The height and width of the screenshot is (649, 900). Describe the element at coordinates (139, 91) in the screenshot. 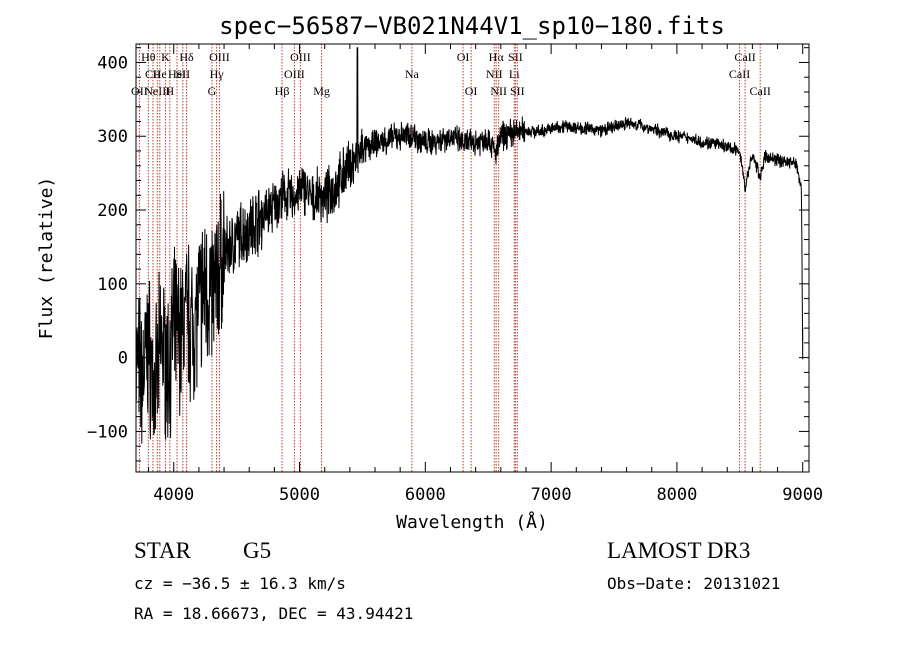

I see `line-label: OII` at that location.